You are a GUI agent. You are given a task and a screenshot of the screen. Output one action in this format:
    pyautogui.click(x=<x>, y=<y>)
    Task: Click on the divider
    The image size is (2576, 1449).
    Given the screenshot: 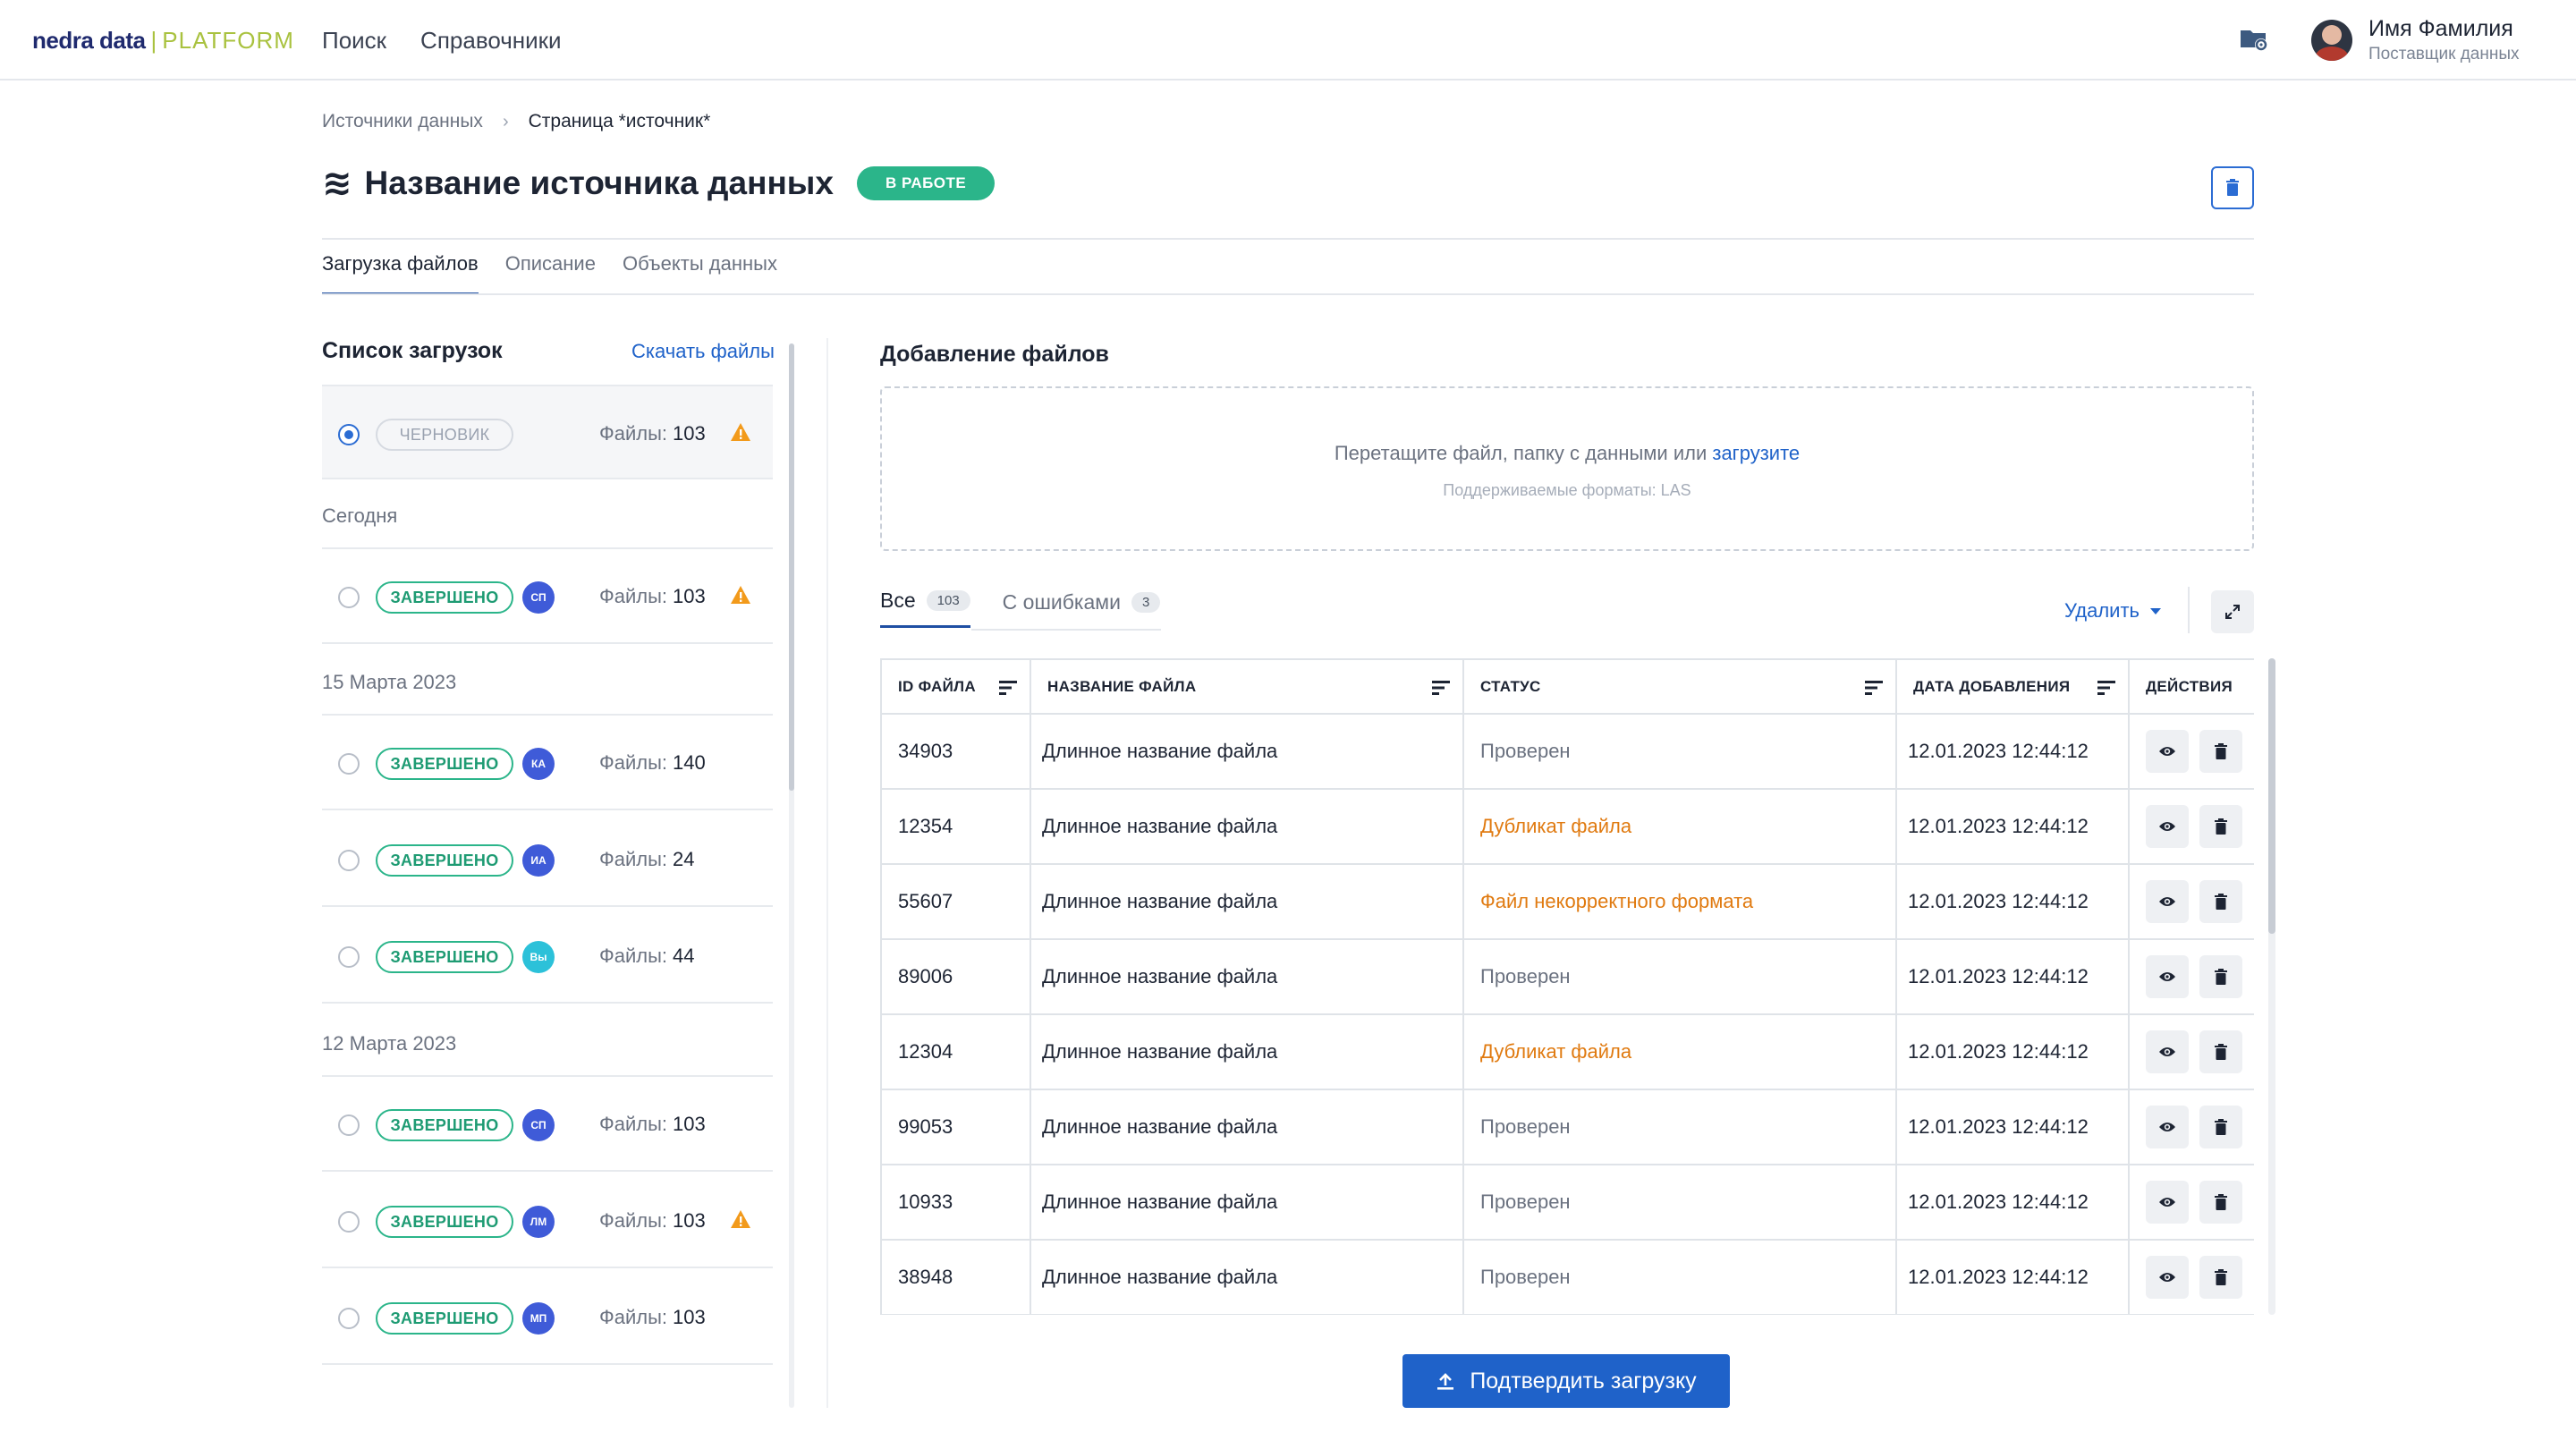 What is the action you would take?
    pyautogui.click(x=1288, y=239)
    